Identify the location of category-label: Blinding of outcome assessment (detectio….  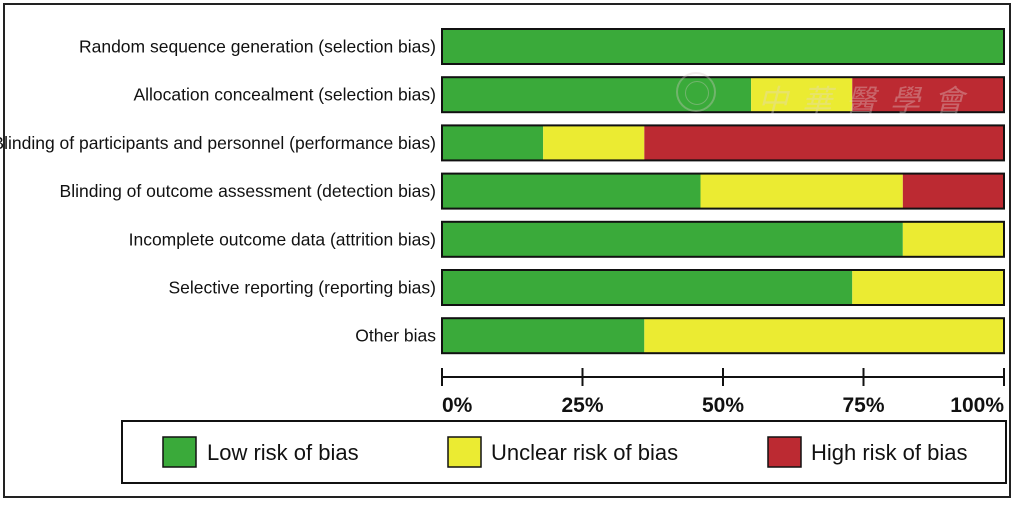
(248, 191).